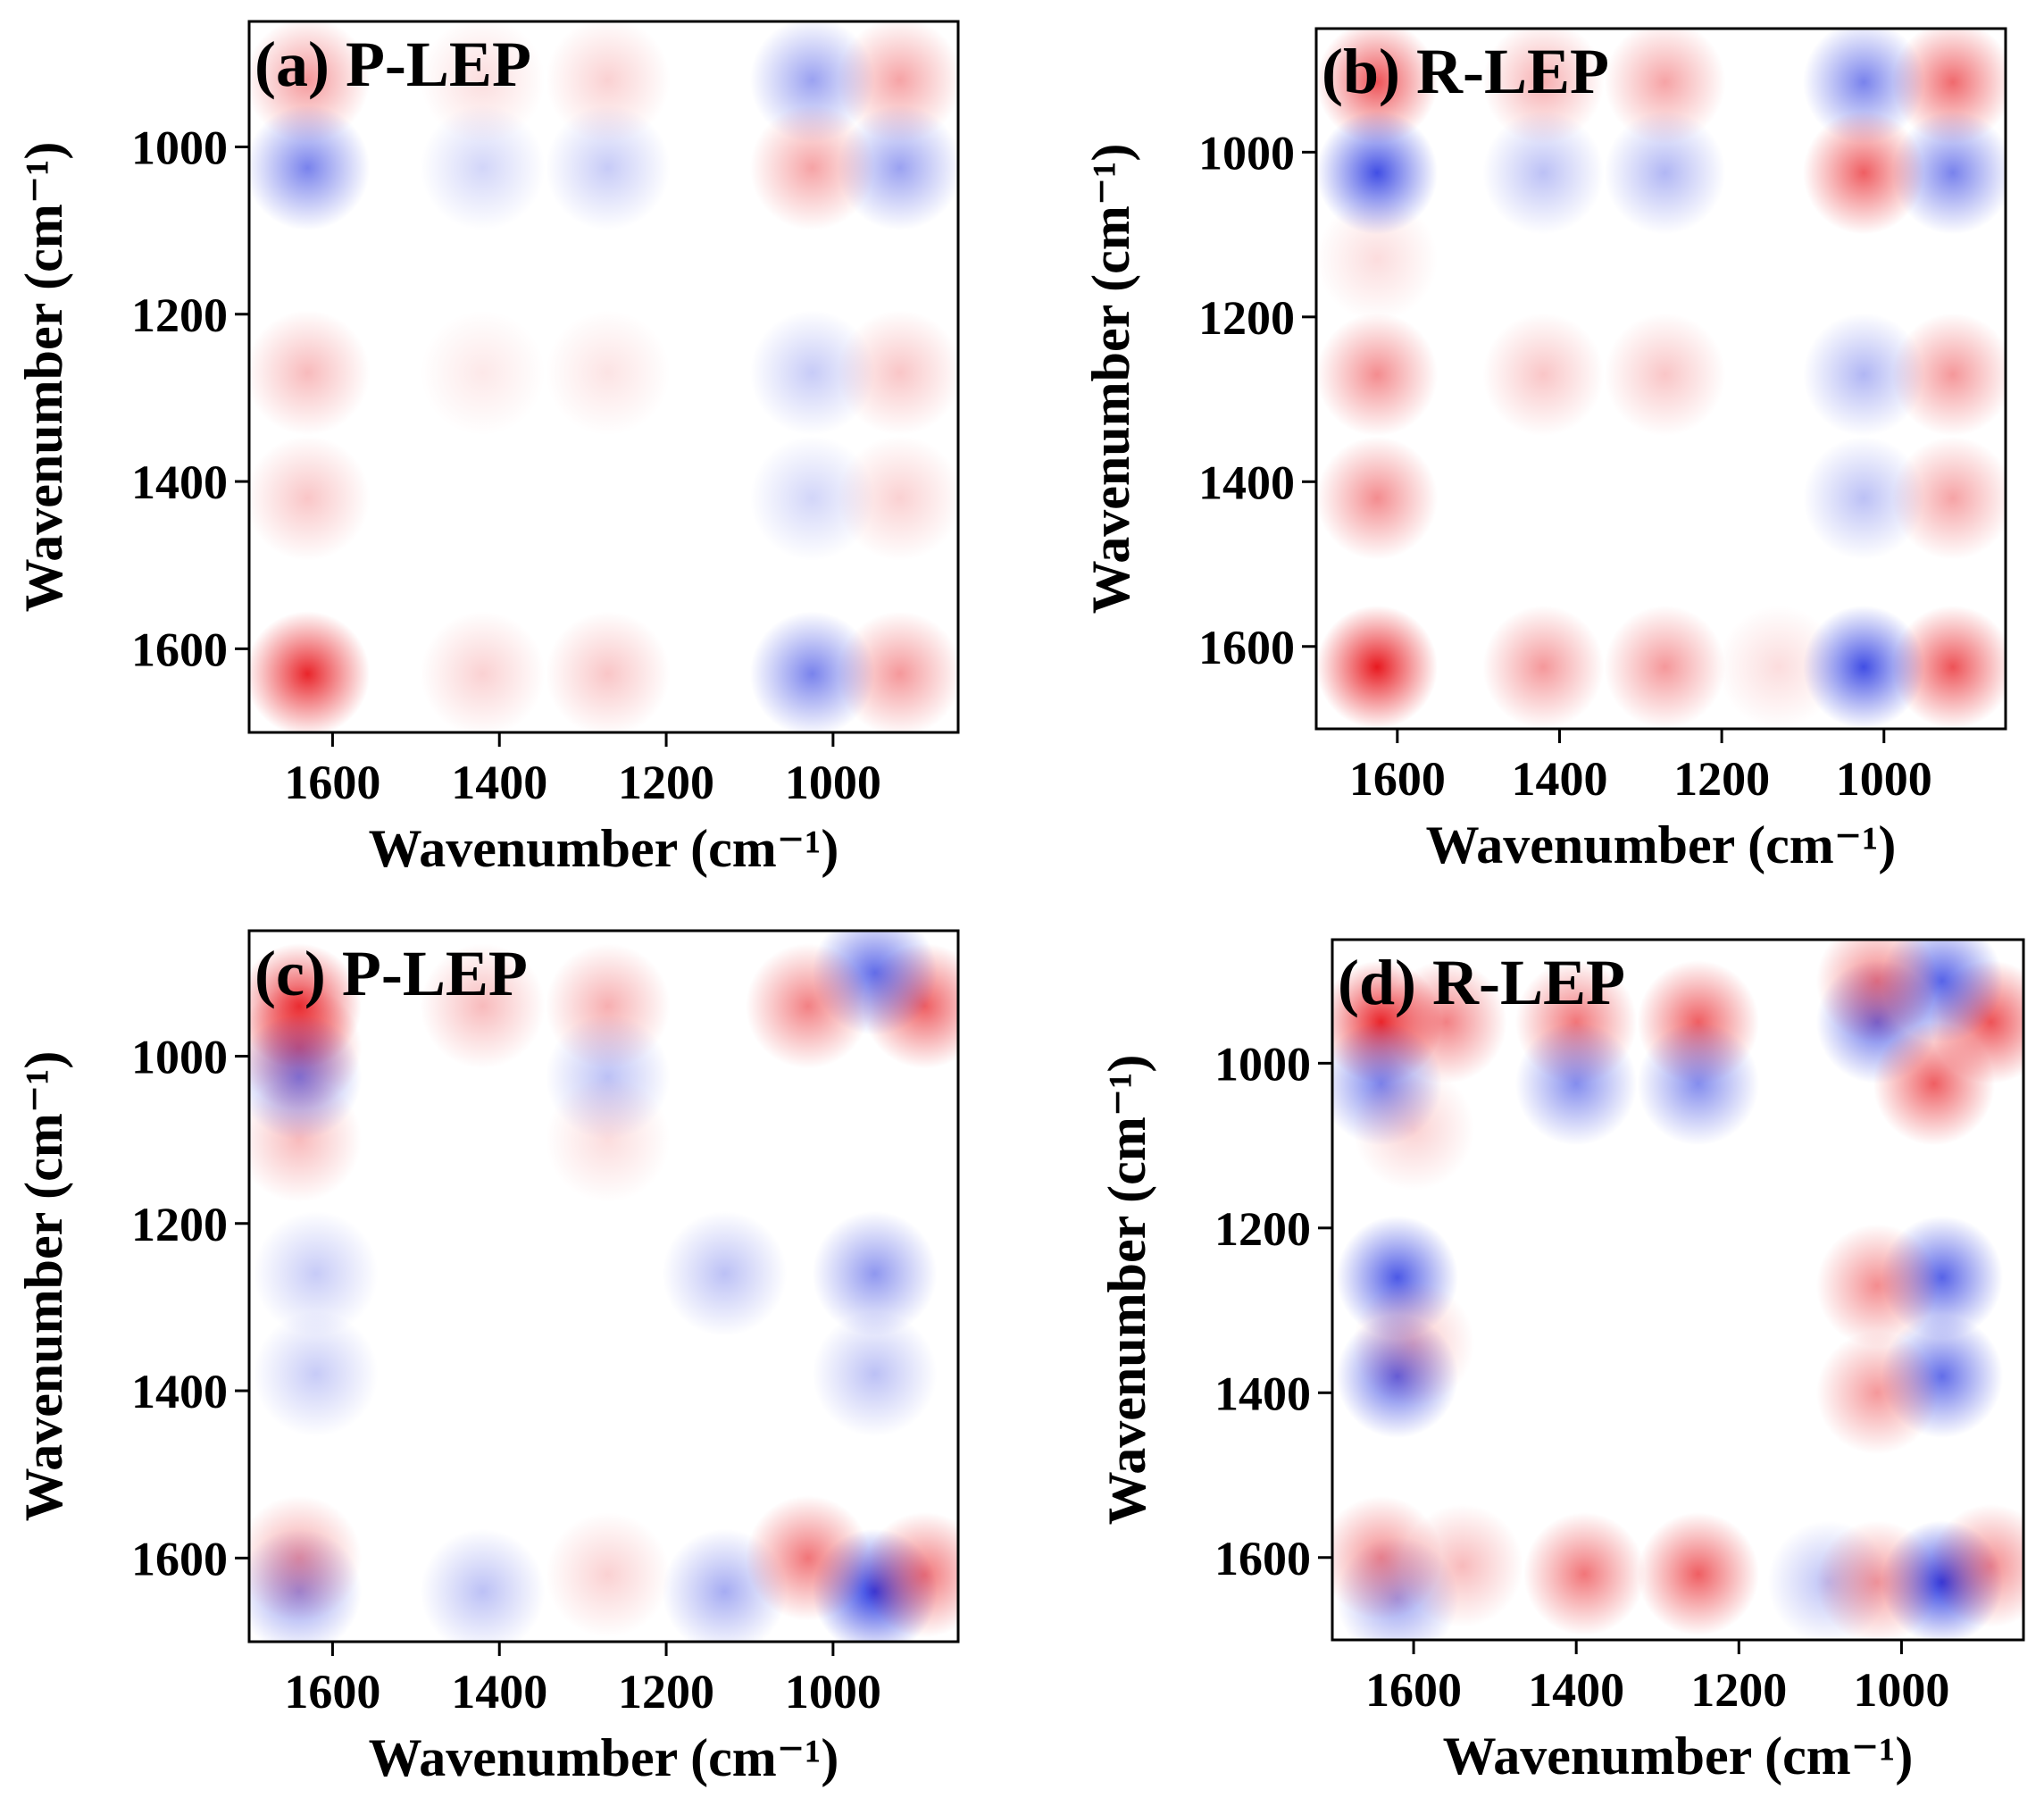 The width and height of the screenshot is (2044, 1798). Describe the element at coordinates (1465, 71) in the screenshot. I see `panel-title: (b) R-LEP` at that location.